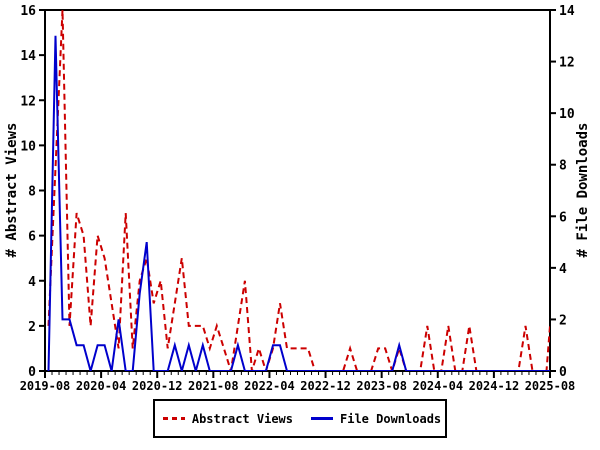  I want to click on y-left-tick-label: 16, so click(28, 11).